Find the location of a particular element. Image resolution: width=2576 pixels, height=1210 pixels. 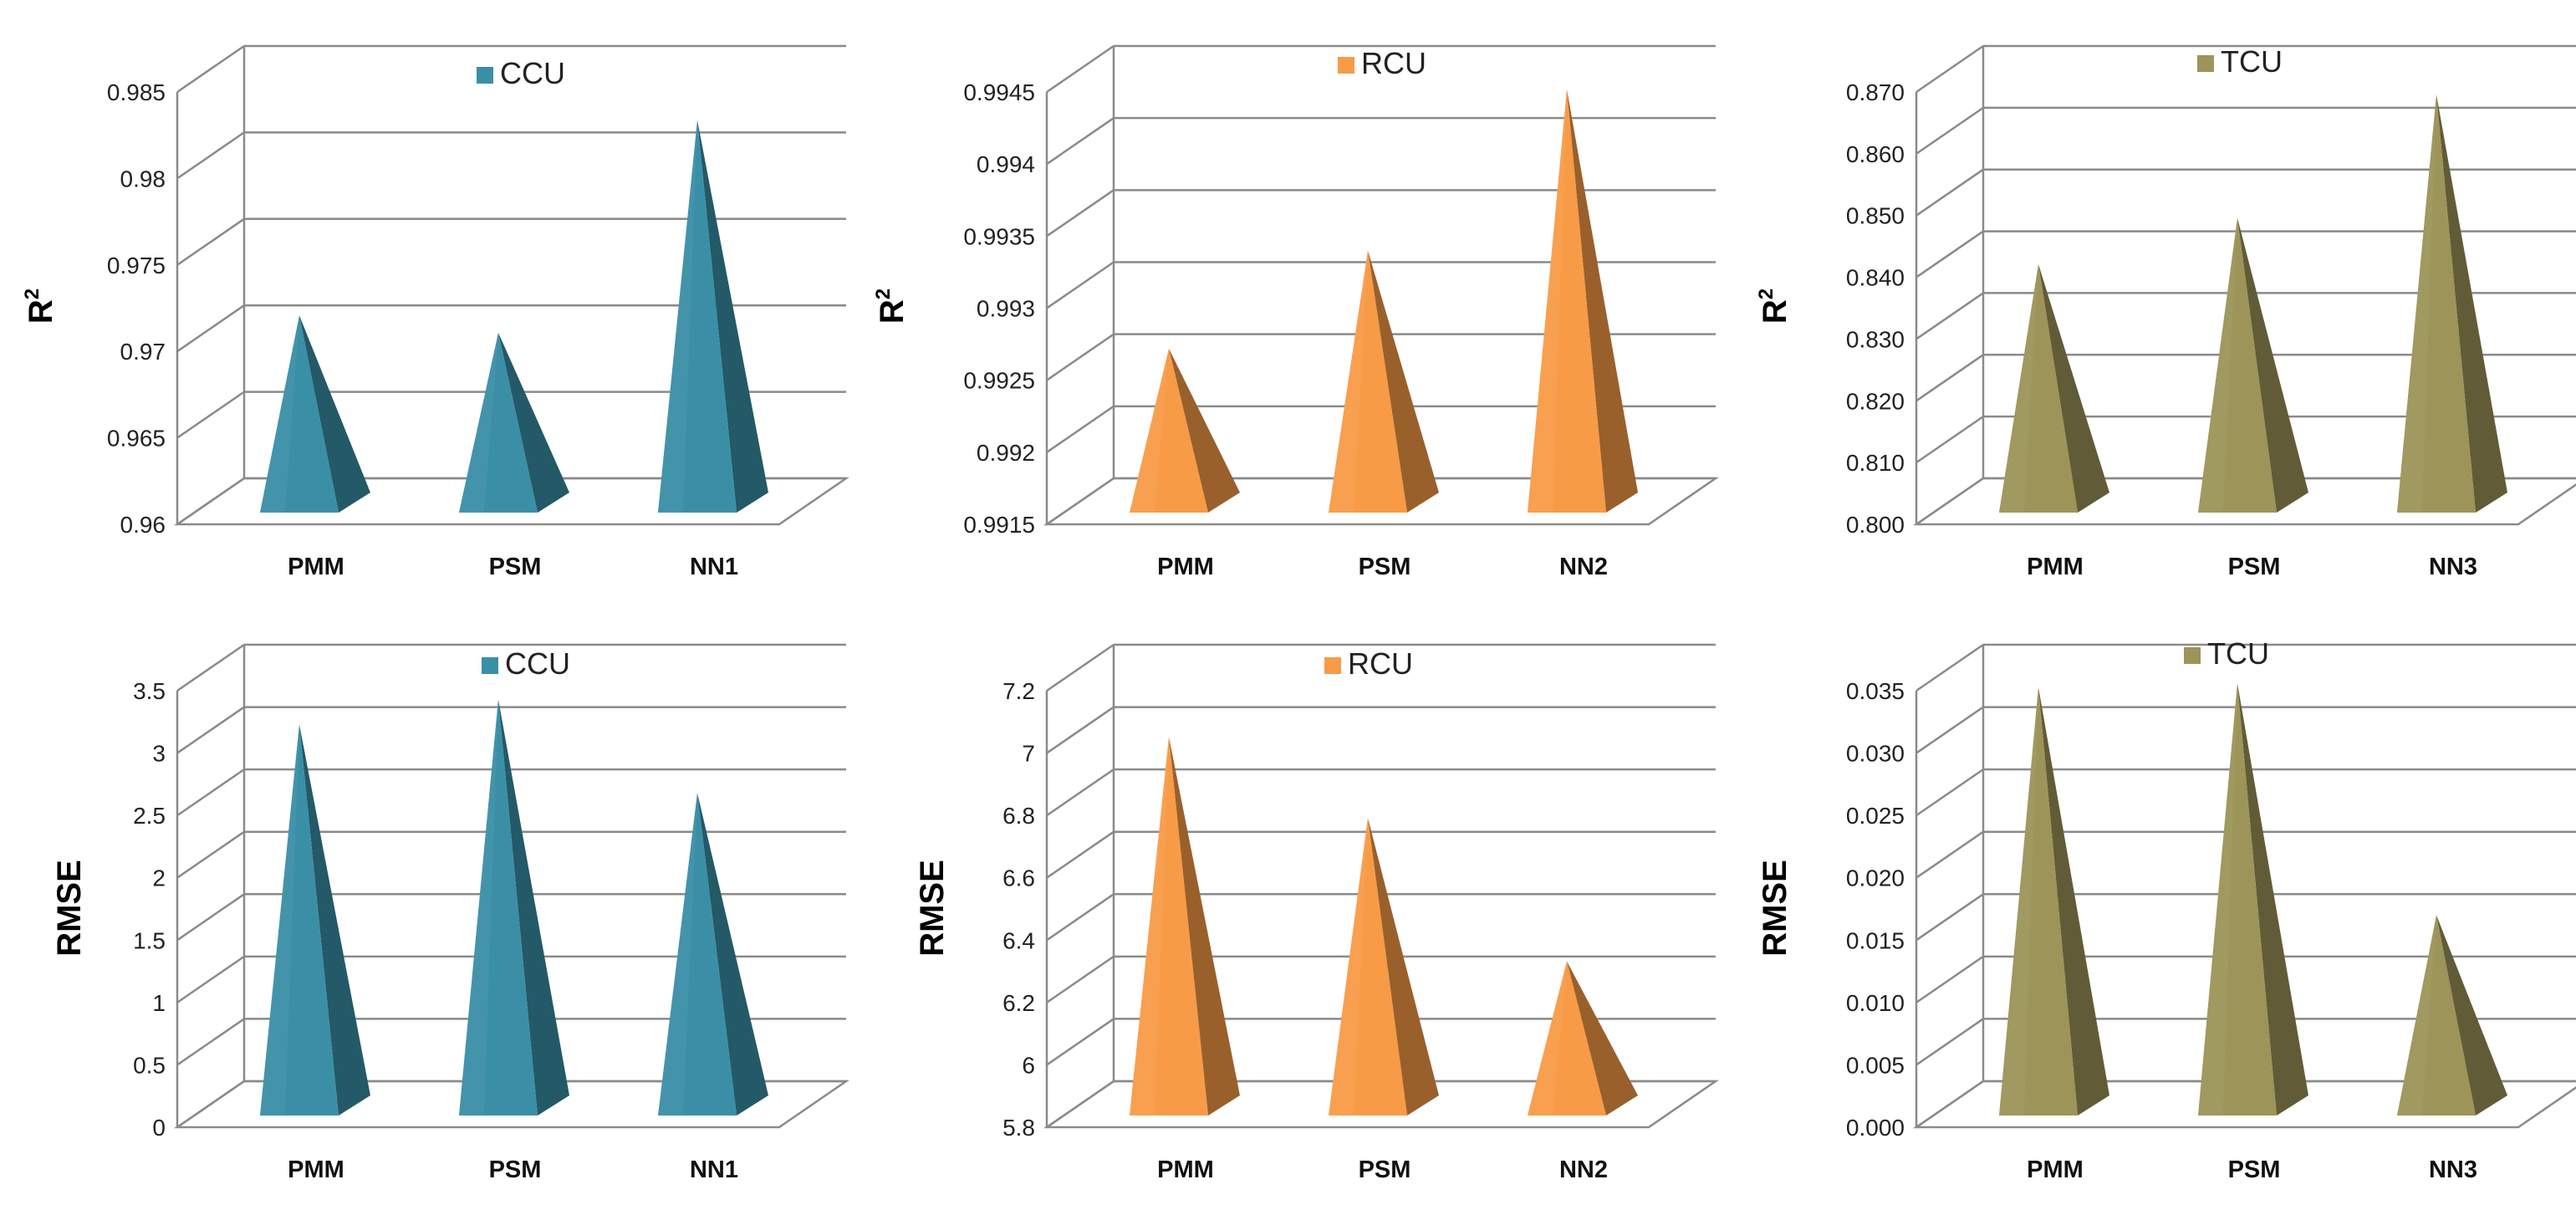

y-tick-label: 6.4 is located at coordinates (1019, 940).